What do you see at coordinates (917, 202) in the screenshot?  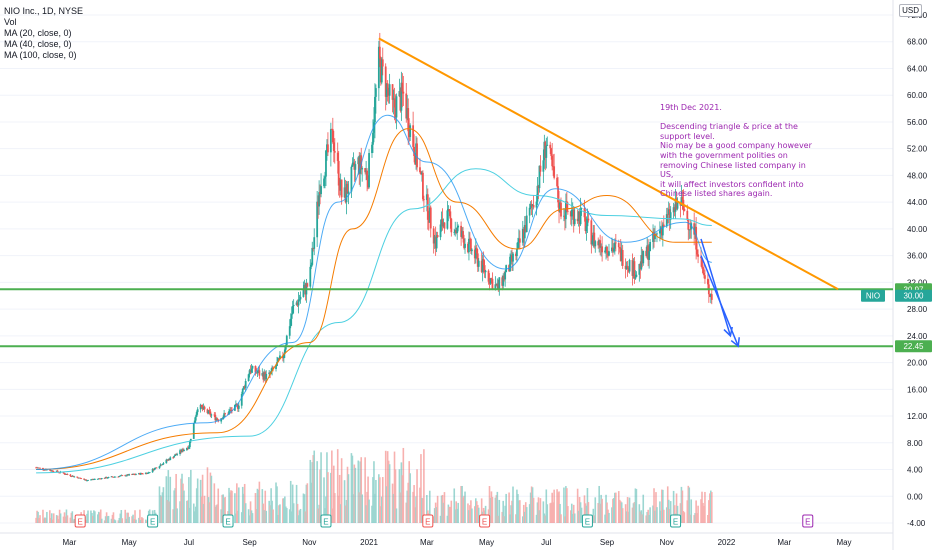 I see `y-tick-label: 44.00` at bounding box center [917, 202].